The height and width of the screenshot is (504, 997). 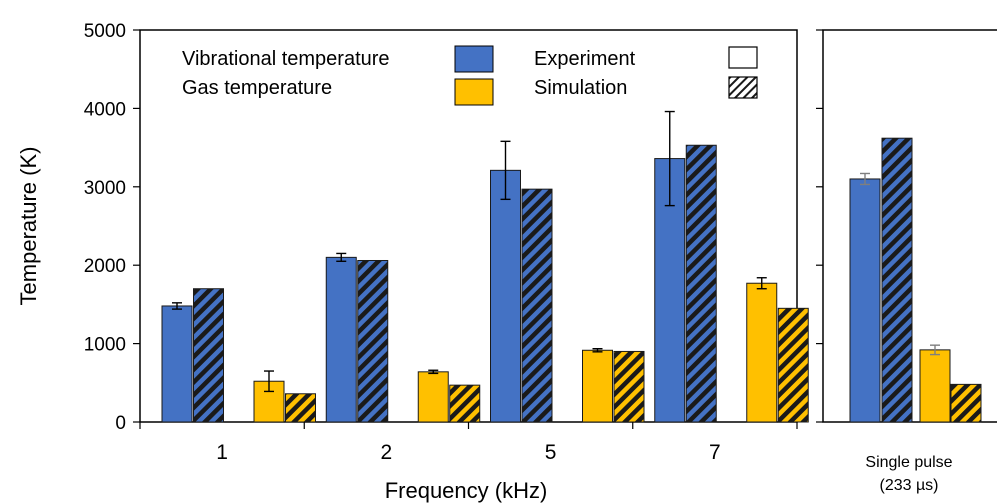 What do you see at coordinates (819, 226) in the screenshot?
I see `single-pulse-y-axis` at bounding box center [819, 226].